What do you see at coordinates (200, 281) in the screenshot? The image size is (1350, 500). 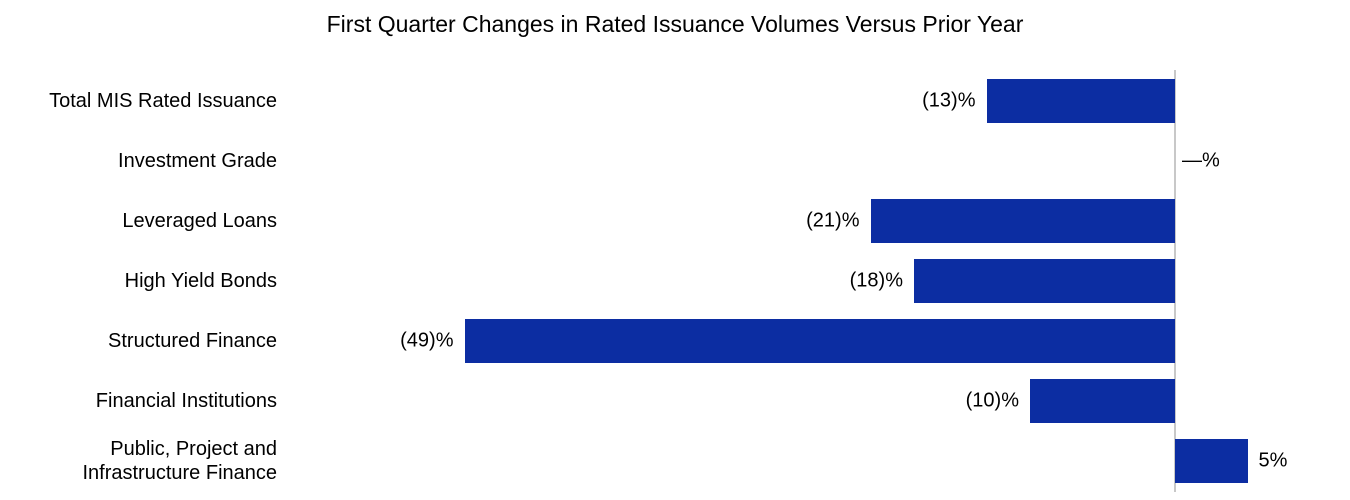 I see `category-label: High Yield Bonds` at bounding box center [200, 281].